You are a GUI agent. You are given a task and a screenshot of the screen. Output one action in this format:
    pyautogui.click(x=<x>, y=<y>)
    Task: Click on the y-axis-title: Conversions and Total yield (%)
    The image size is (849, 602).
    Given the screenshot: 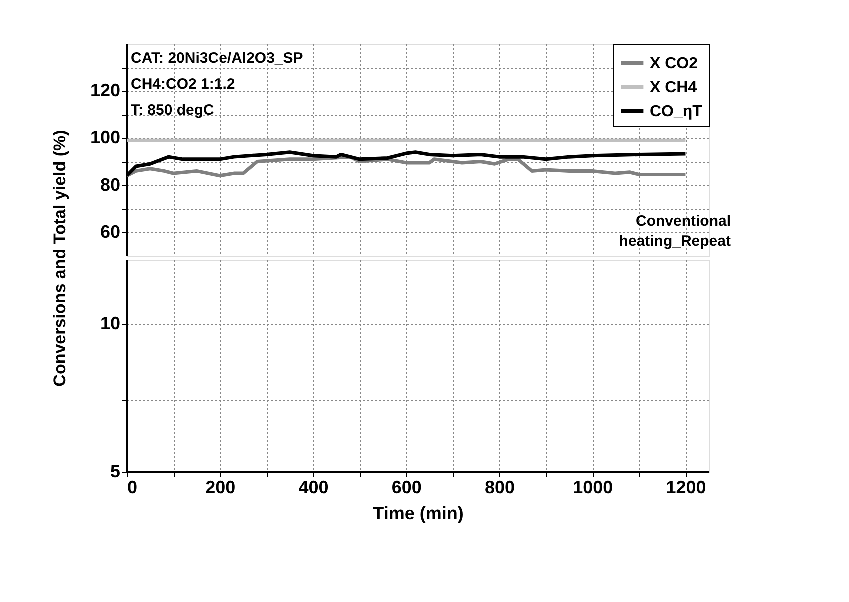 What is the action you would take?
    pyautogui.click(x=60, y=258)
    